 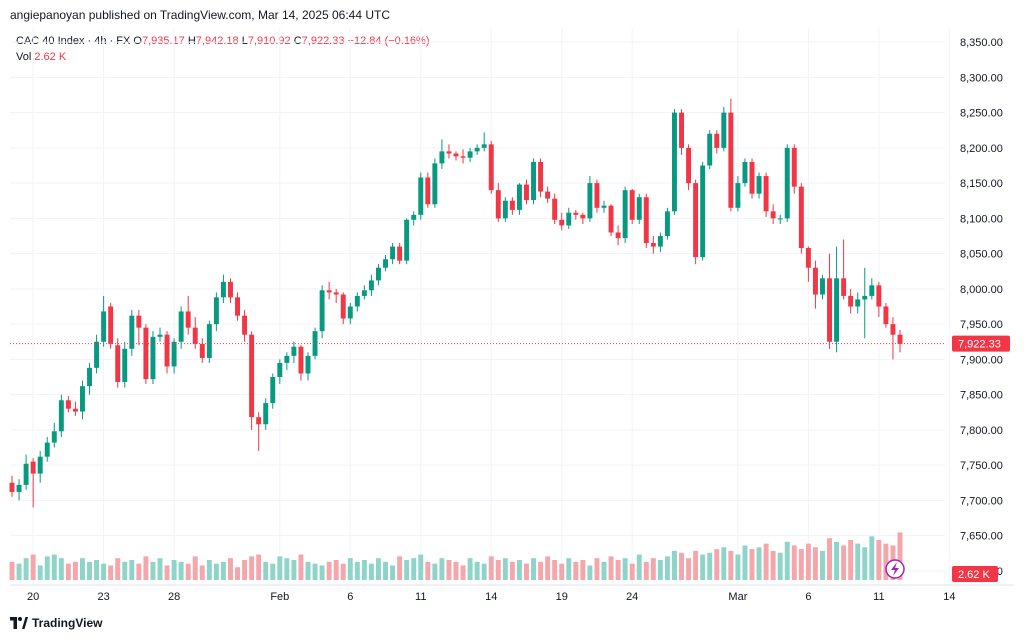 What do you see at coordinates (323, 41) in the screenshot?
I see `close-value: 7,922.33` at bounding box center [323, 41].